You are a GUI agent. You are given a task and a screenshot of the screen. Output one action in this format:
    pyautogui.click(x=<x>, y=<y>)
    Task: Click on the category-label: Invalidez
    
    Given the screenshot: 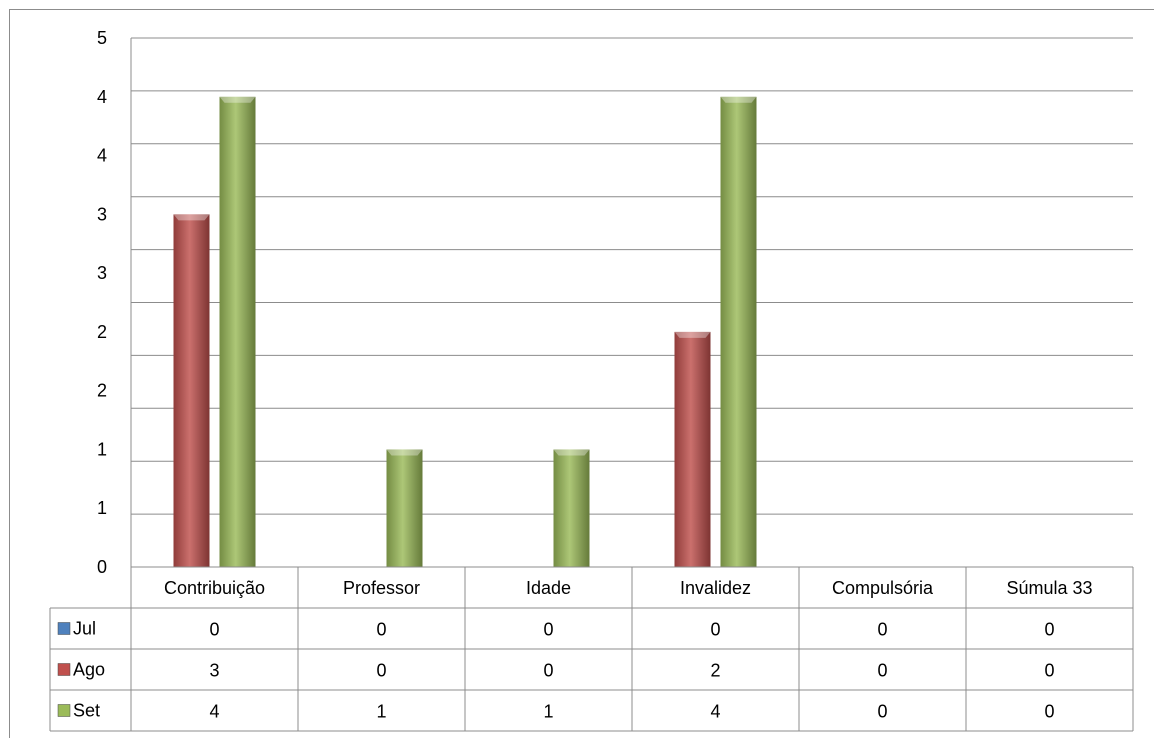 What is the action you would take?
    pyautogui.click(x=715, y=588)
    